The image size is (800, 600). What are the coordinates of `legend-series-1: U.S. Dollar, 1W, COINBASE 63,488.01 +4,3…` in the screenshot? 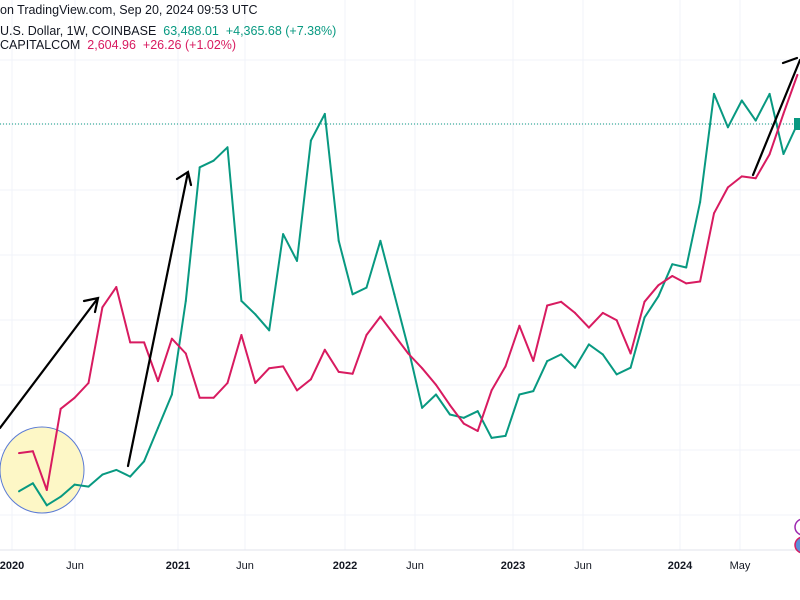 It's located at (168, 31).